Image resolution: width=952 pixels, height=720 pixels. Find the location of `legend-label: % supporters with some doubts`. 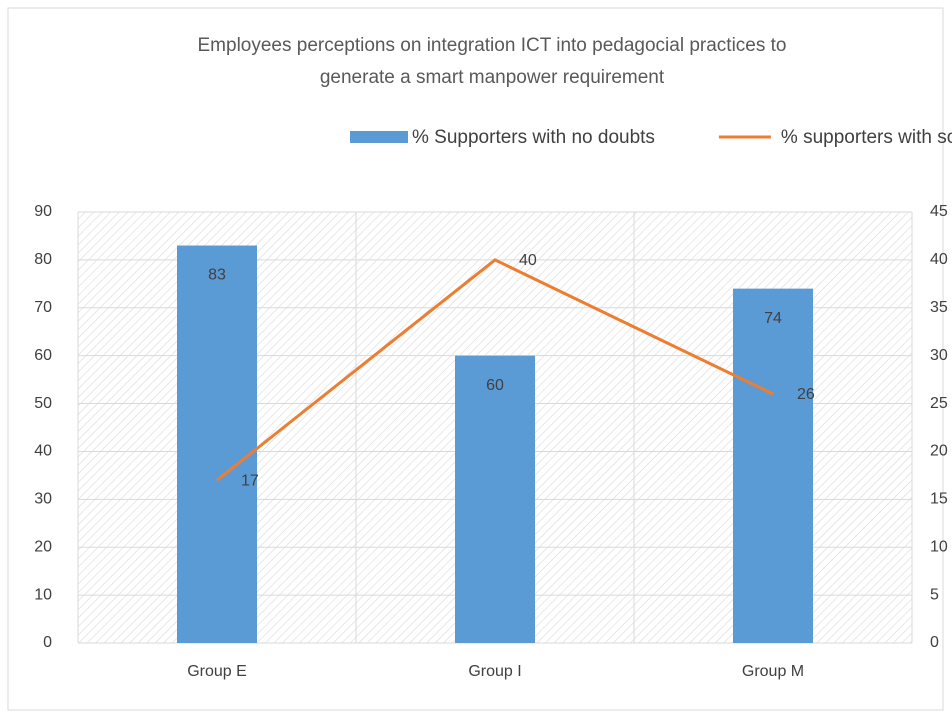

legend-label: % supporters with some doubts is located at coordinates (866, 137).